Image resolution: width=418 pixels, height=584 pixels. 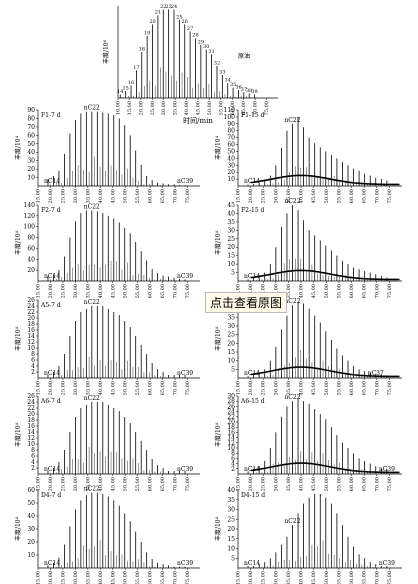 What do you see at coordinates (51, 495) in the screenshot?
I see `chart-title: D4-7 d` at bounding box center [51, 495].